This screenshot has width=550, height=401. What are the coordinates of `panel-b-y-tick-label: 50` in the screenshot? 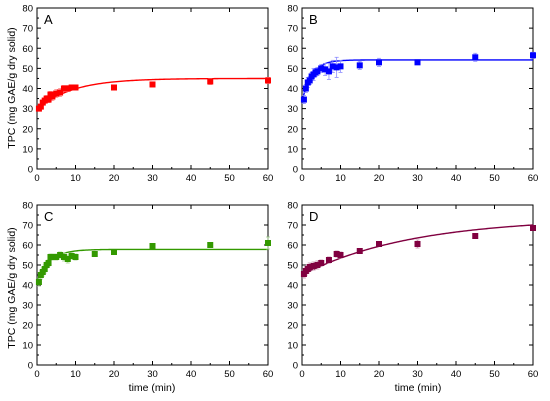 It's located at (292, 69).